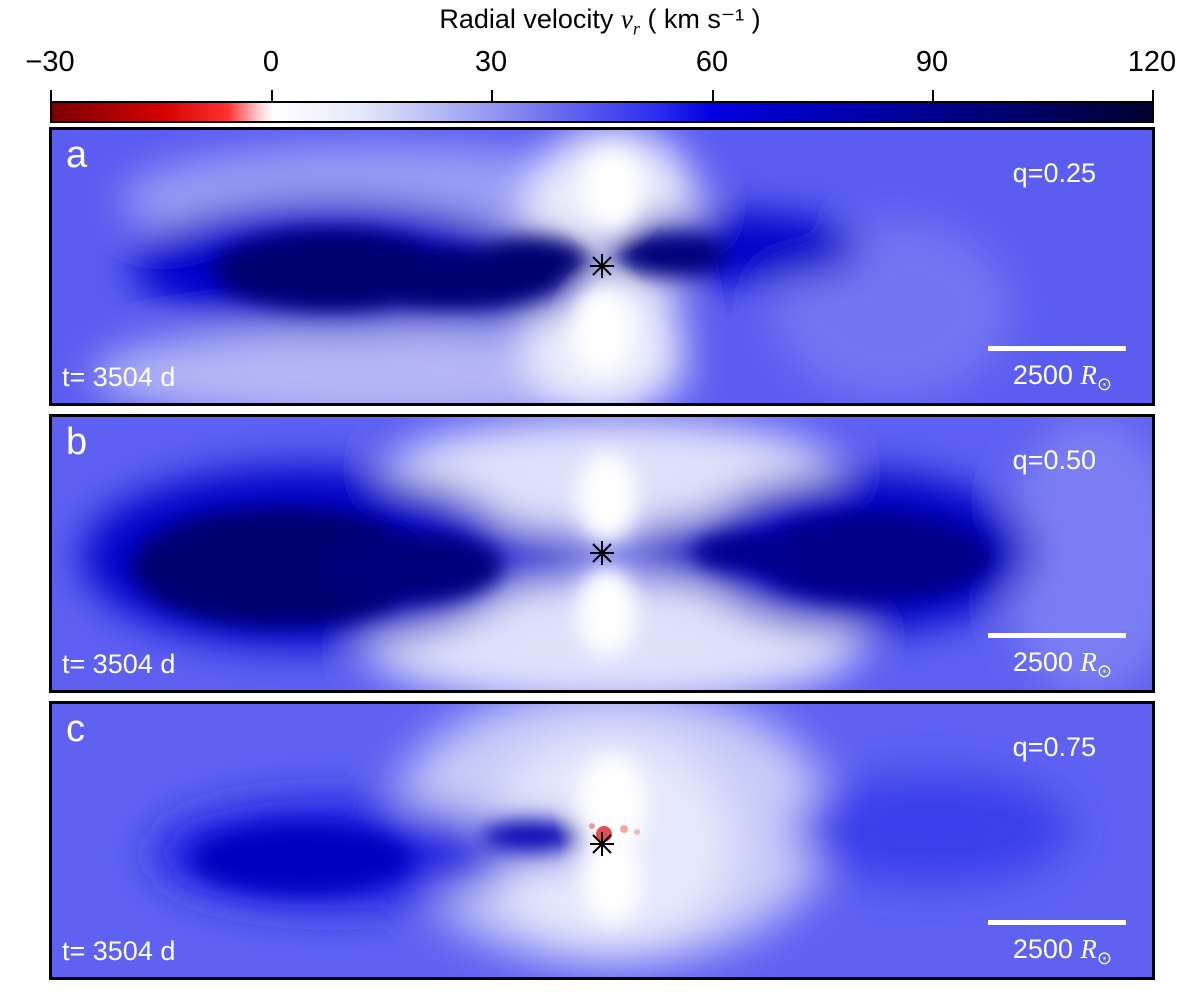 The height and width of the screenshot is (997, 1200). What do you see at coordinates (704, 19) in the screenshot?
I see `colorbar-unit: ( km s⁻¹ )` at bounding box center [704, 19].